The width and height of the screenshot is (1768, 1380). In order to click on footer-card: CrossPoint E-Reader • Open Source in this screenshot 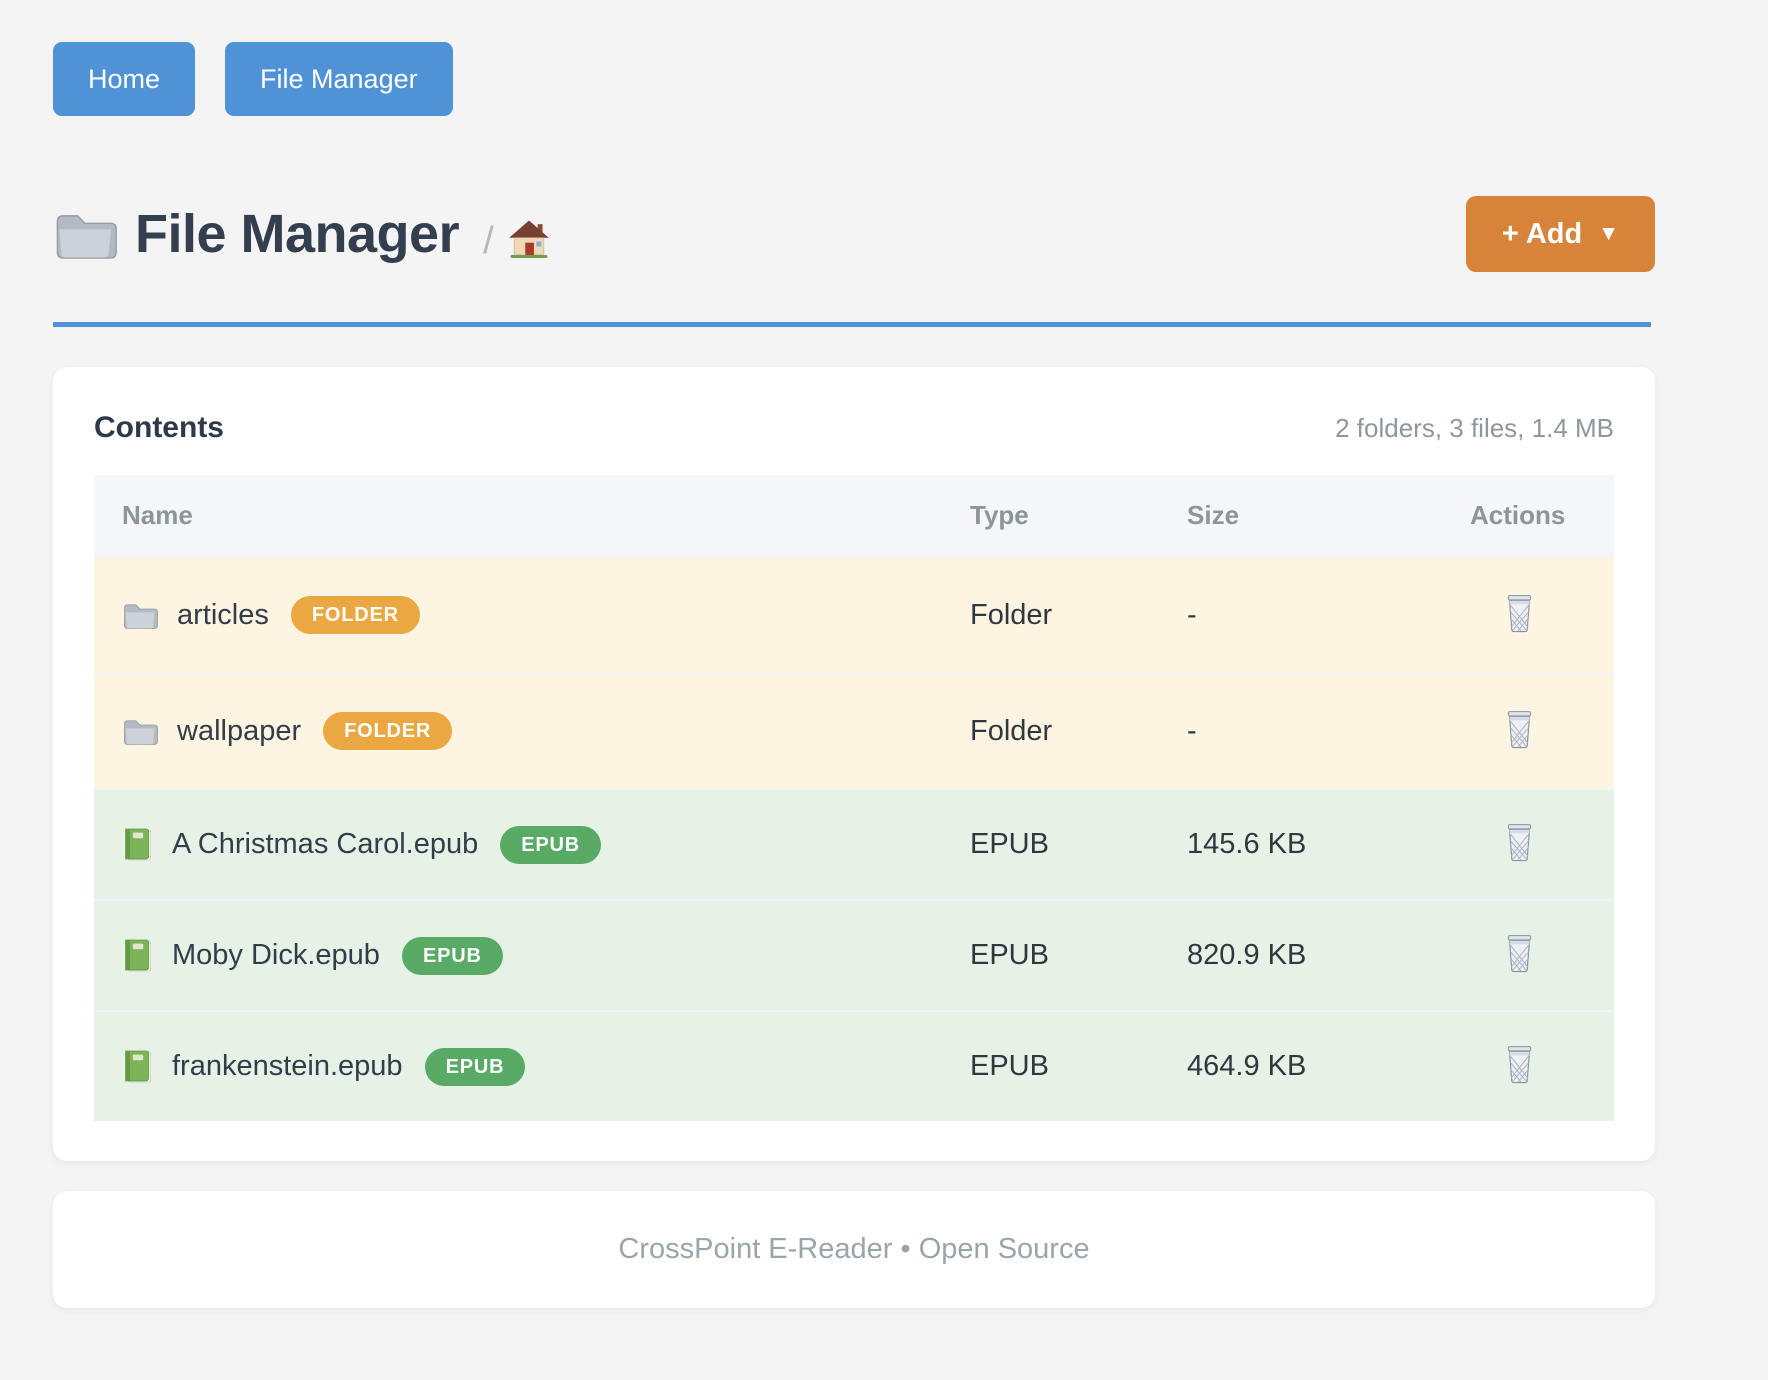, I will do `click(854, 1249)`.